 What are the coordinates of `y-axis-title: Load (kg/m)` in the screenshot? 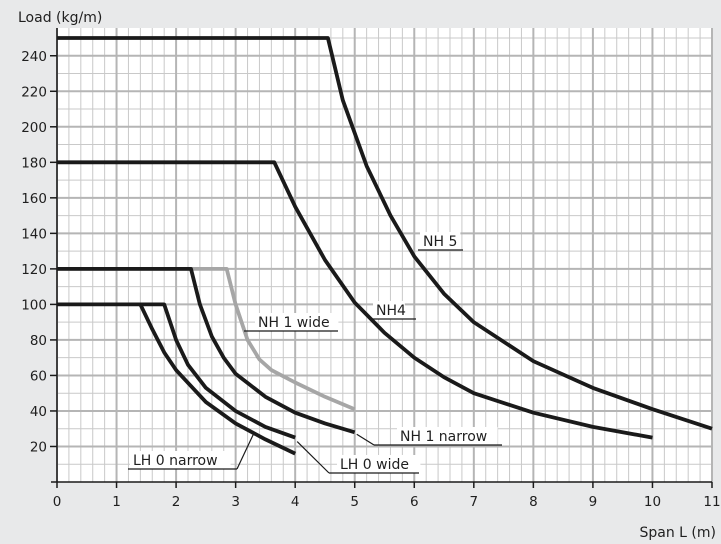 It's located at (60, 18).